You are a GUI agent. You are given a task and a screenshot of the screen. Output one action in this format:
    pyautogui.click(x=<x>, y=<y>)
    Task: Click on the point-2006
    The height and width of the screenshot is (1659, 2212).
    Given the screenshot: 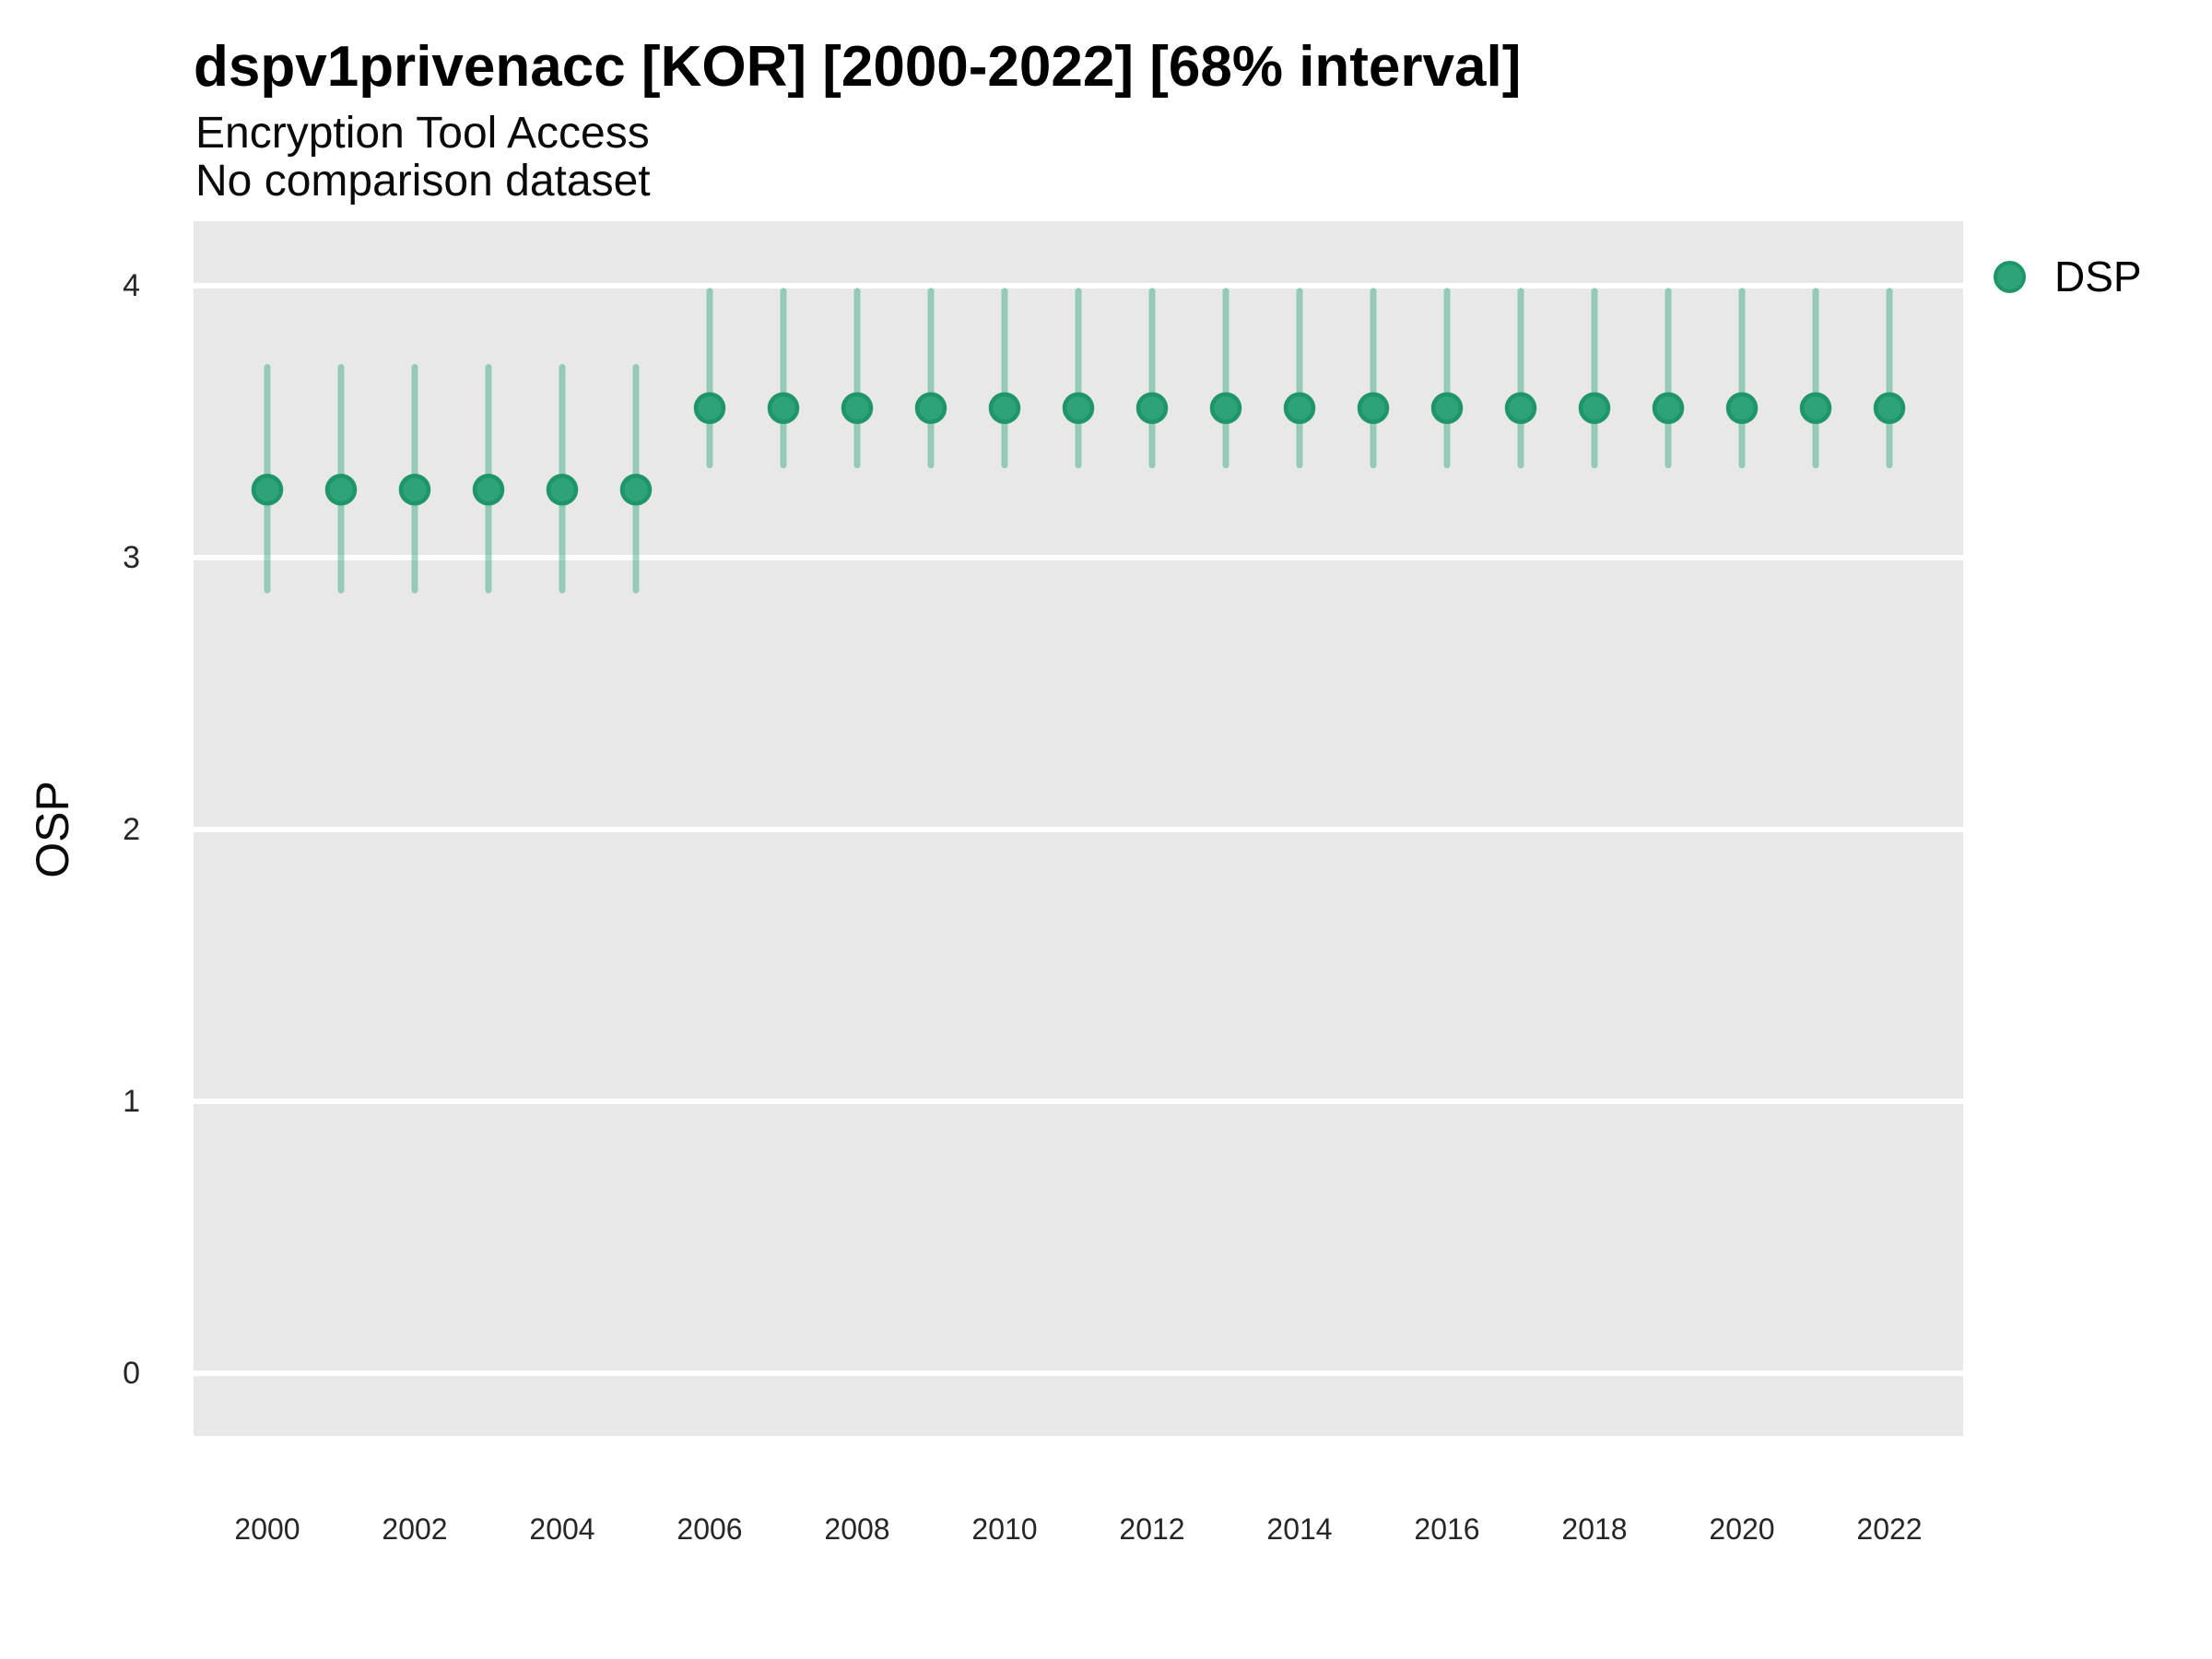 What is the action you would take?
    pyautogui.click(x=709, y=408)
    